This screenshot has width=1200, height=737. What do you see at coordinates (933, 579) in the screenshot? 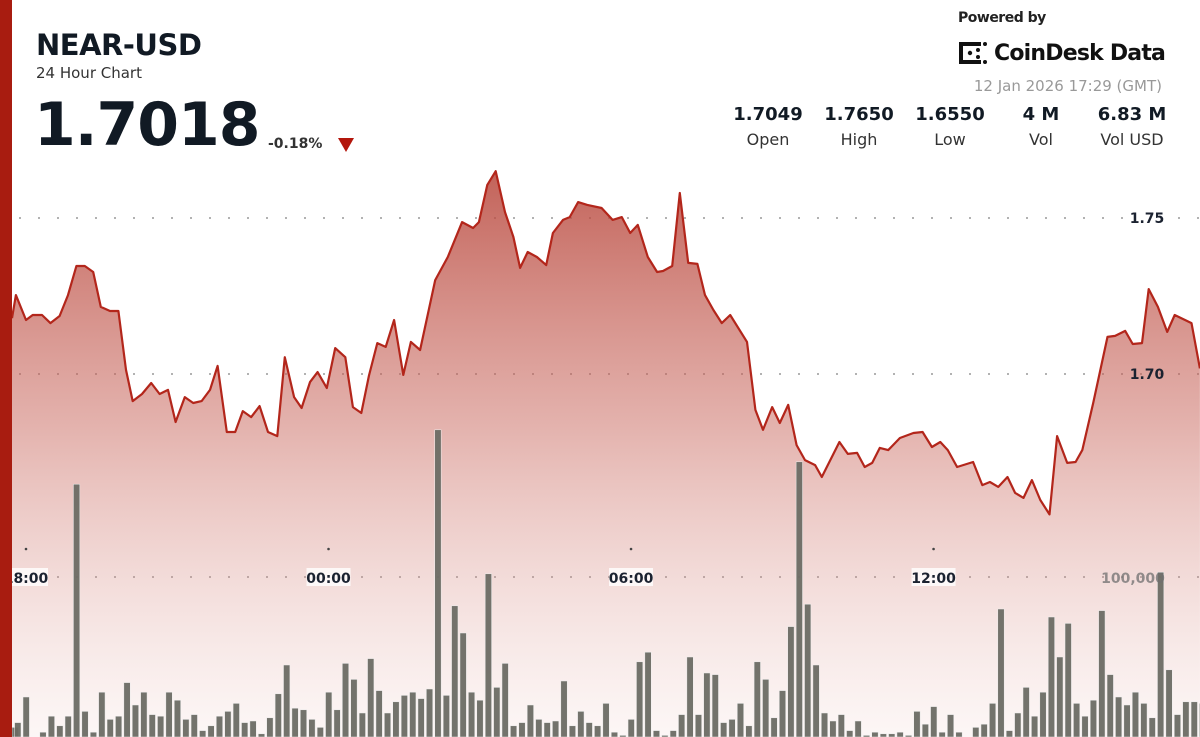
I see `x-tick-label: 12:00` at bounding box center [933, 579].